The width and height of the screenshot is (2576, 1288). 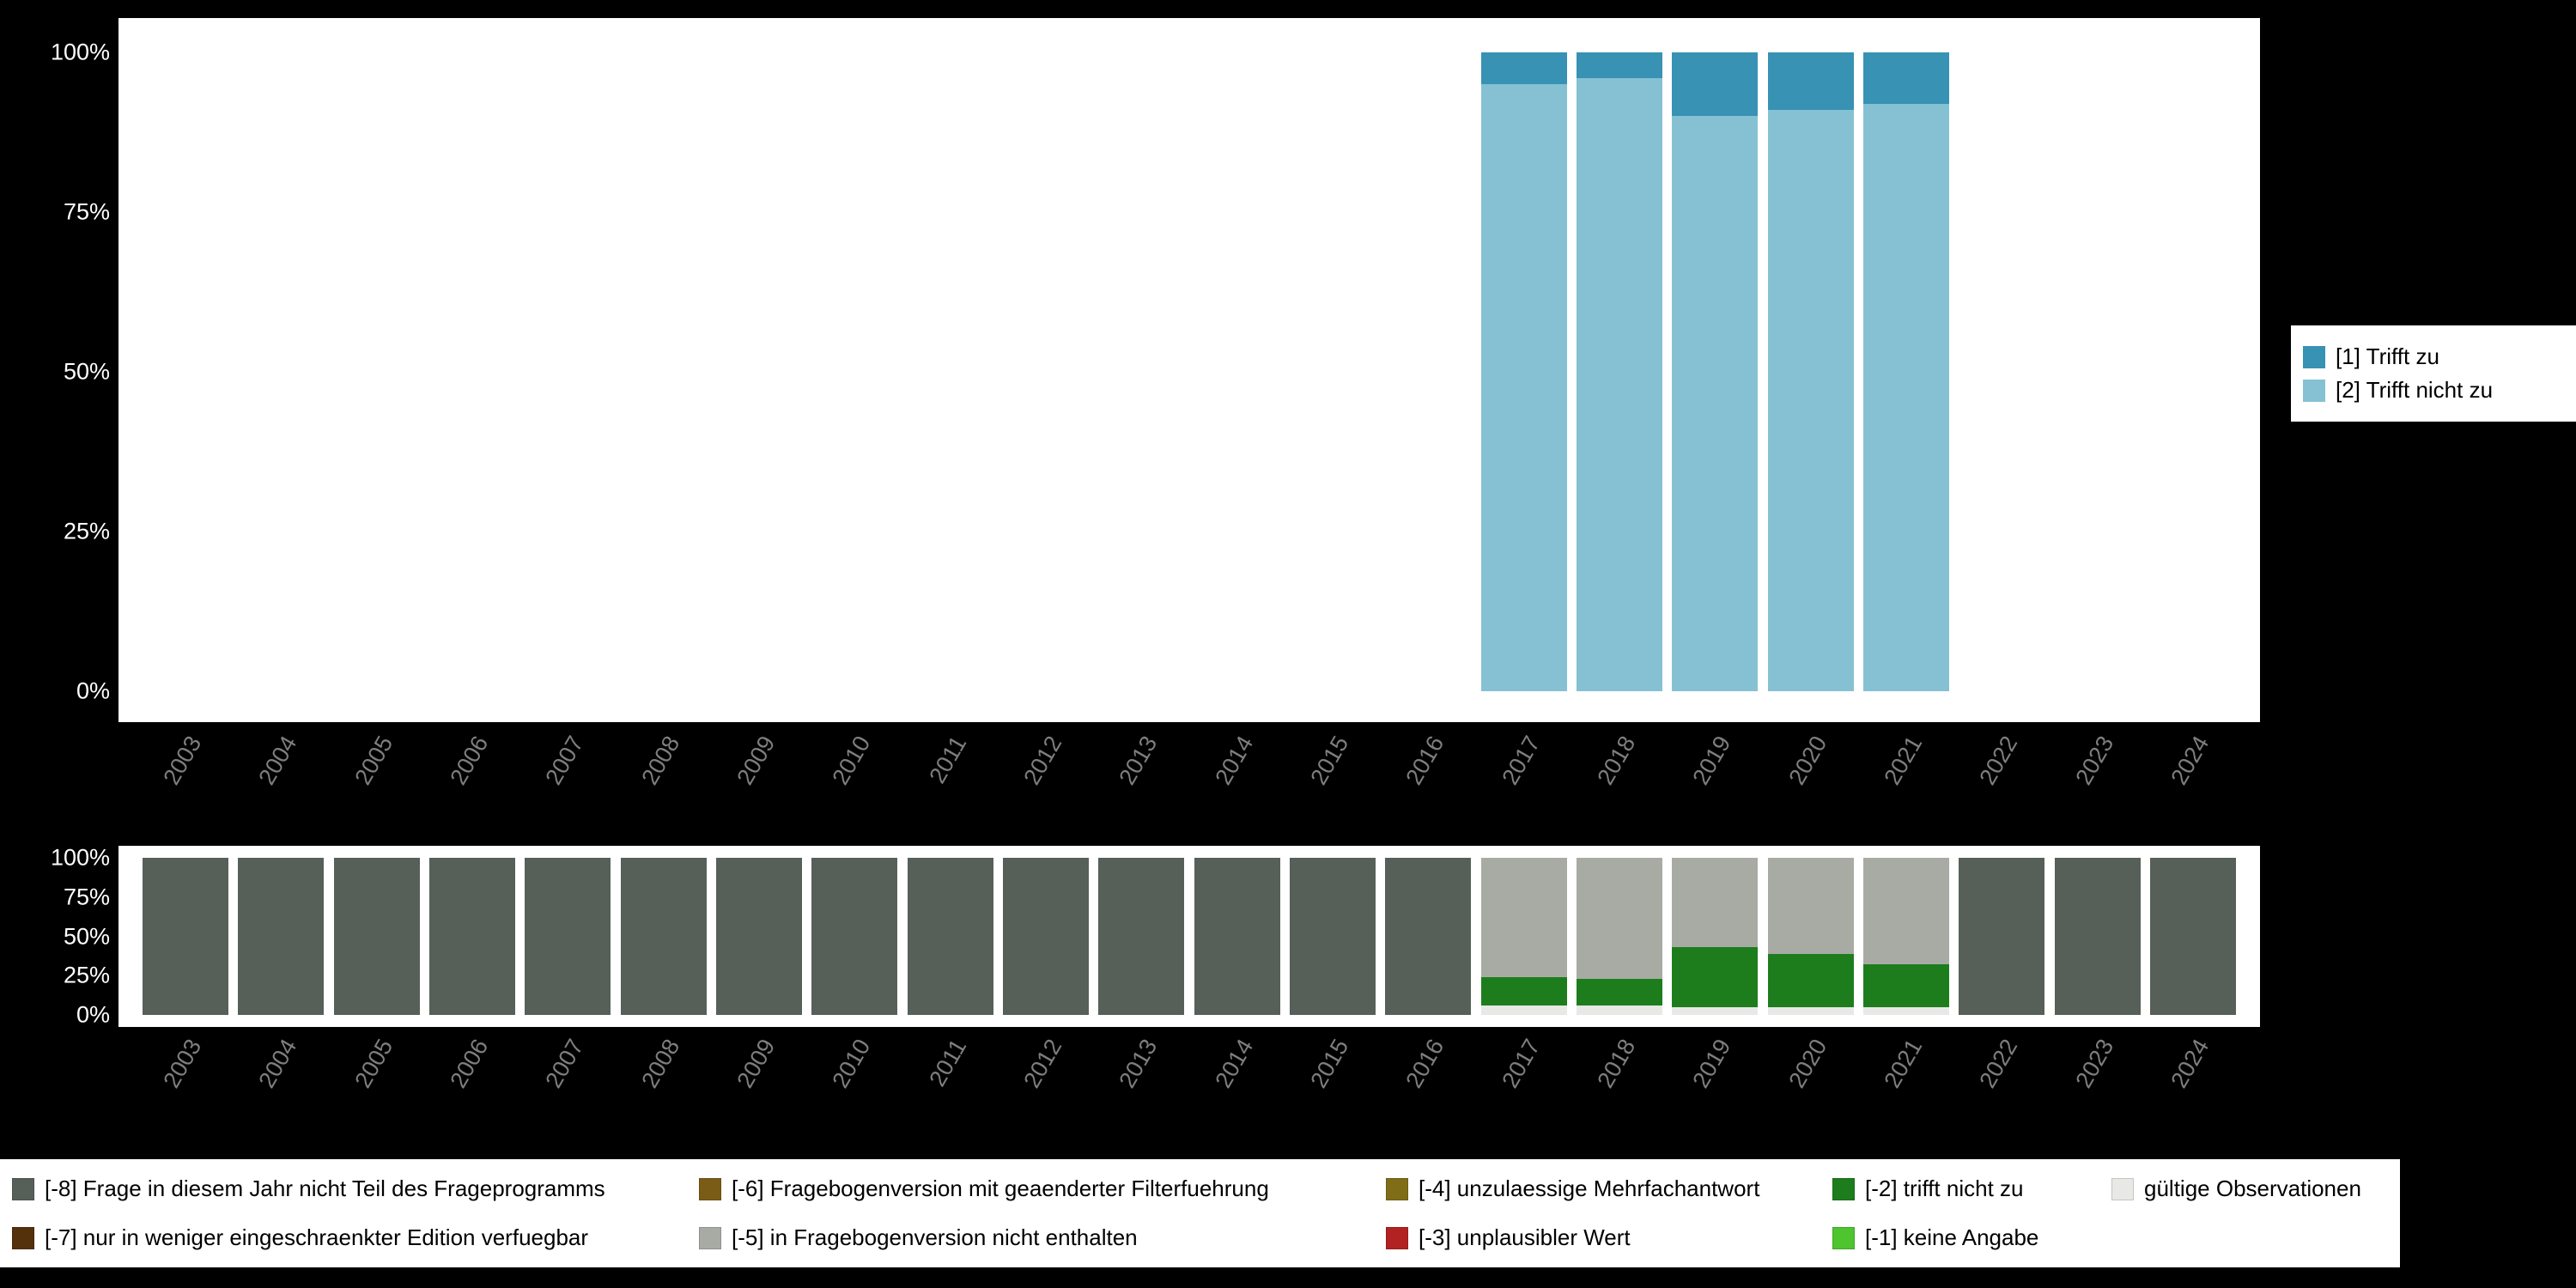 What do you see at coordinates (565, 1064) in the screenshot?
I see `year-label: 2007` at bounding box center [565, 1064].